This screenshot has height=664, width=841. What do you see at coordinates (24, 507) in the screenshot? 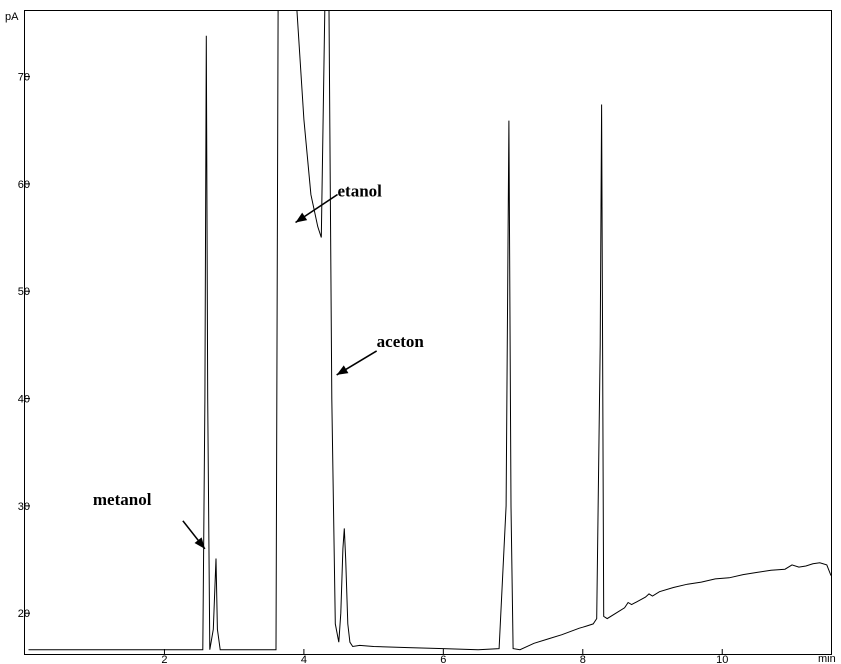
I see `y-tick-label: 30` at bounding box center [24, 507].